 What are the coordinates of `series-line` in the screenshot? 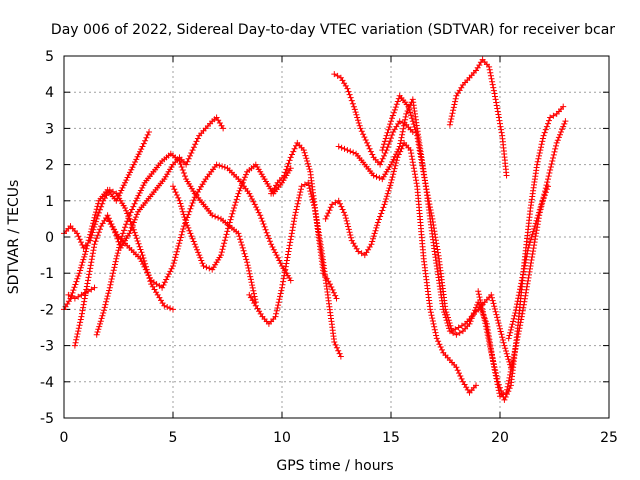 It's located at (149, 231).